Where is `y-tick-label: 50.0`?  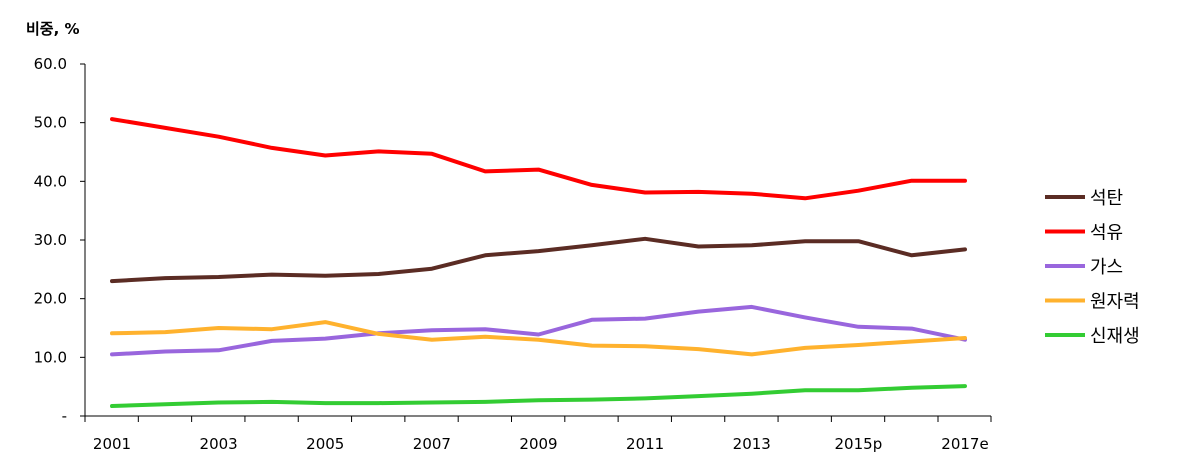
y-tick-label: 50.0 is located at coordinates (50, 123).